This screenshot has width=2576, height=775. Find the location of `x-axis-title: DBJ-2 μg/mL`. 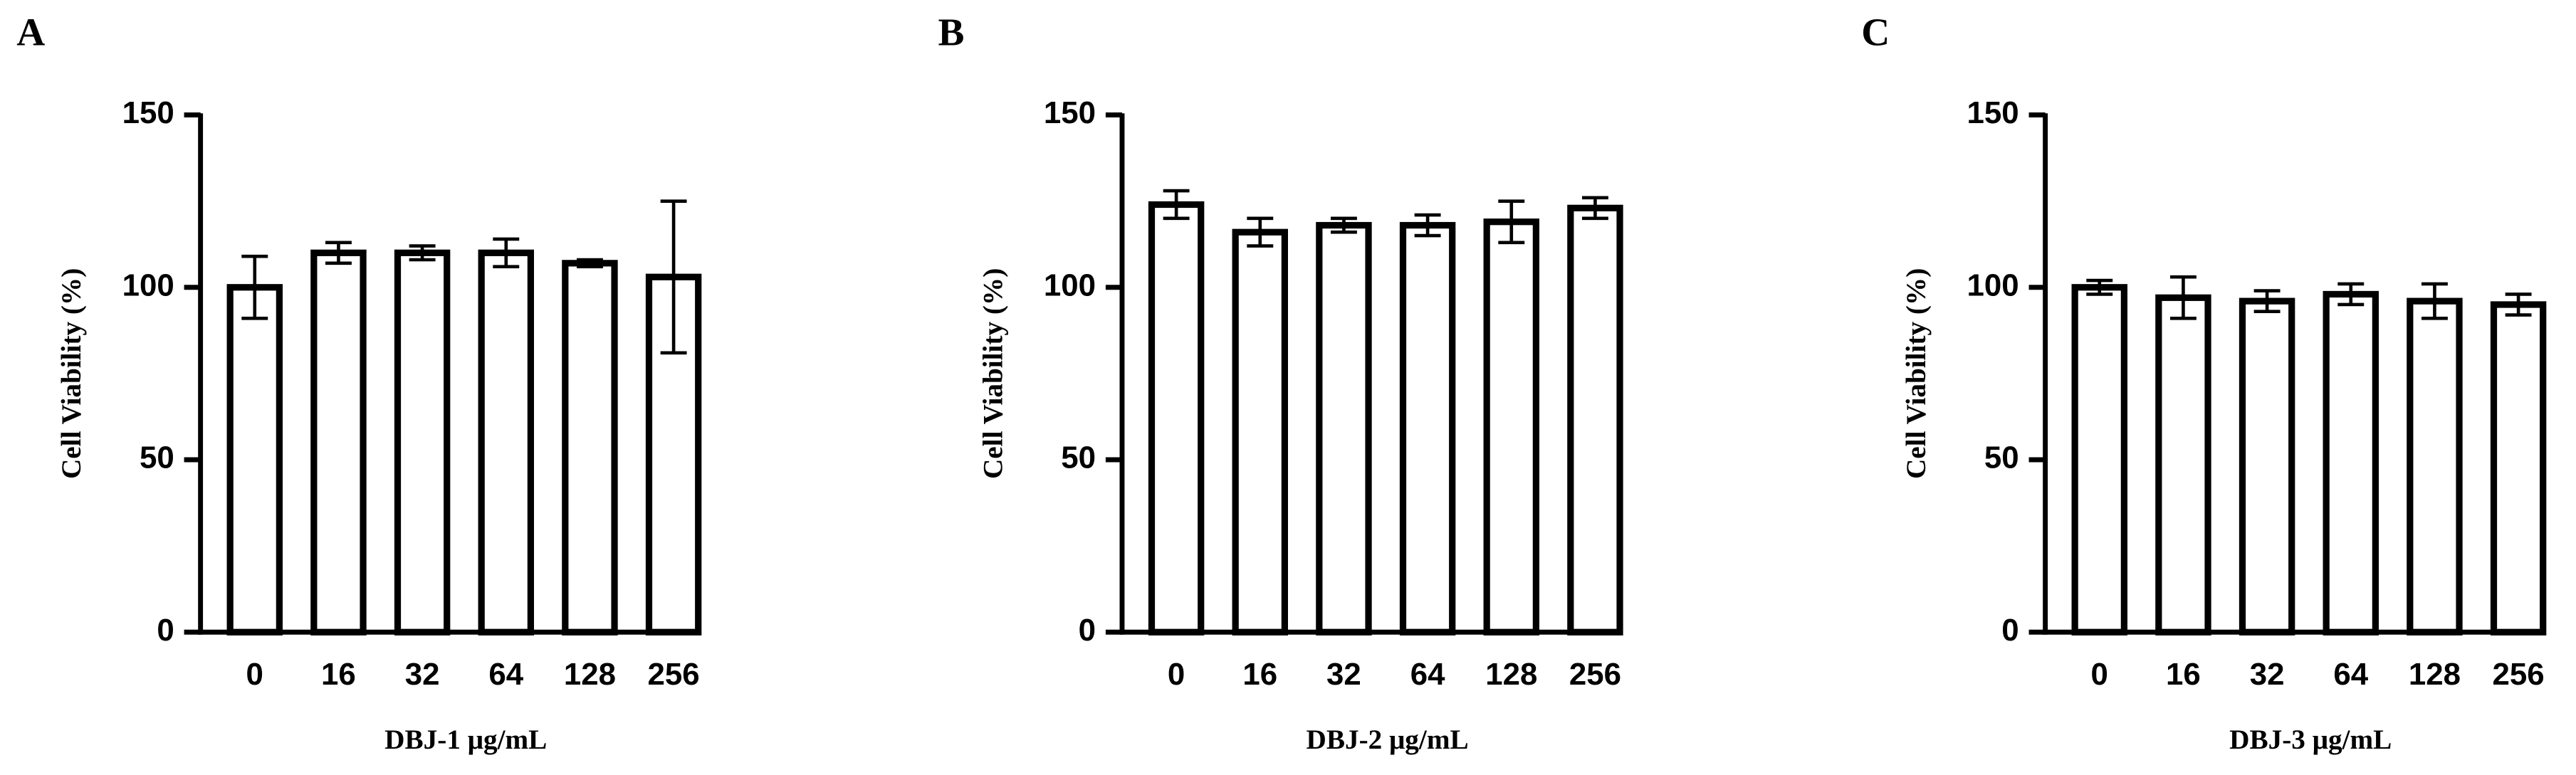

x-axis-title: DBJ-2 μg/mL is located at coordinates (1388, 740).